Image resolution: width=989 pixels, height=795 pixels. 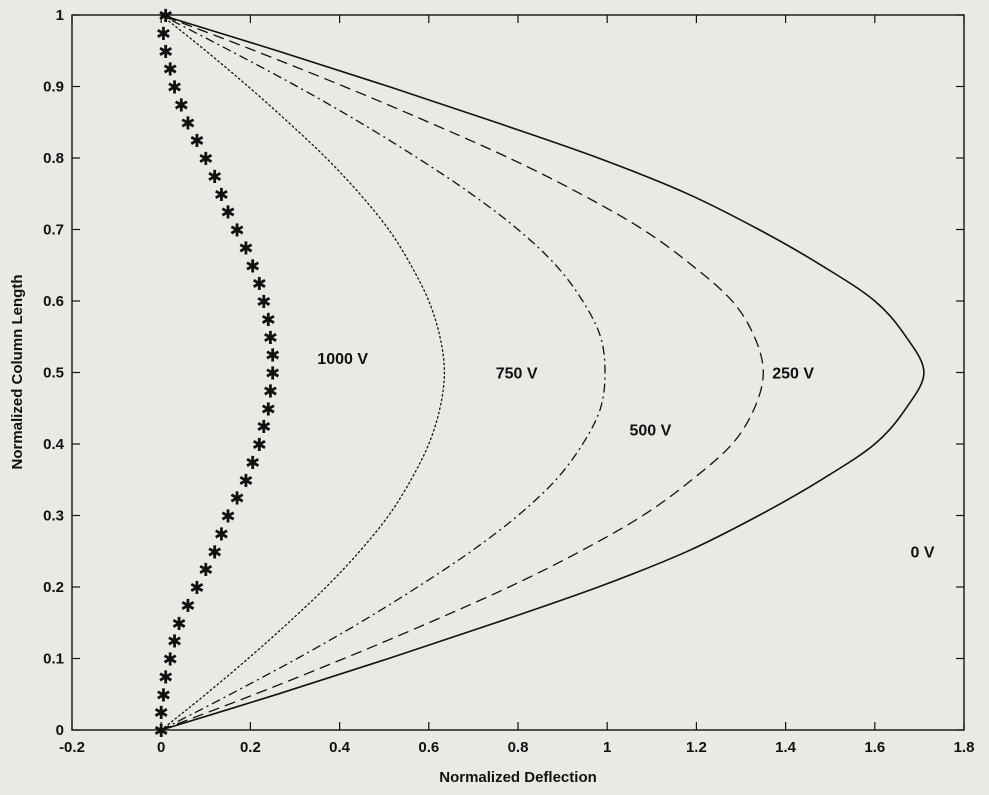 I want to click on series-label-0v: 0 V, so click(x=922, y=552).